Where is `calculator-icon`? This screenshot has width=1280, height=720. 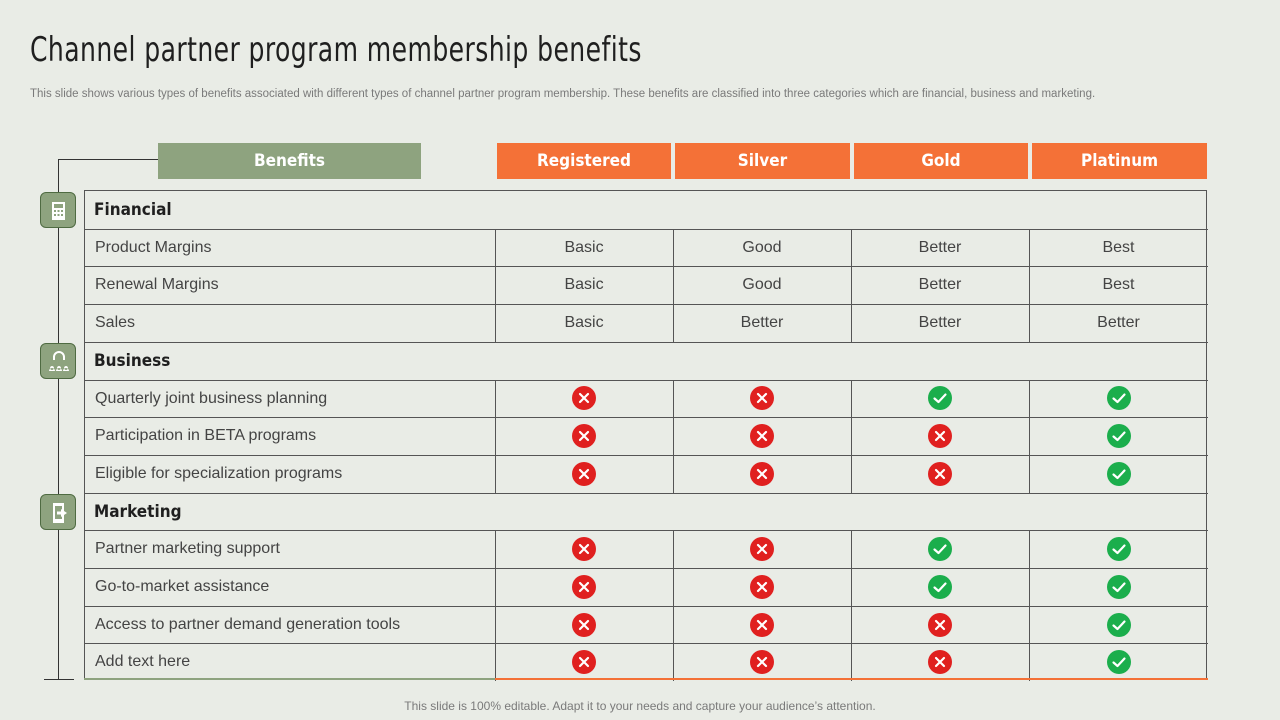 calculator-icon is located at coordinates (58, 210).